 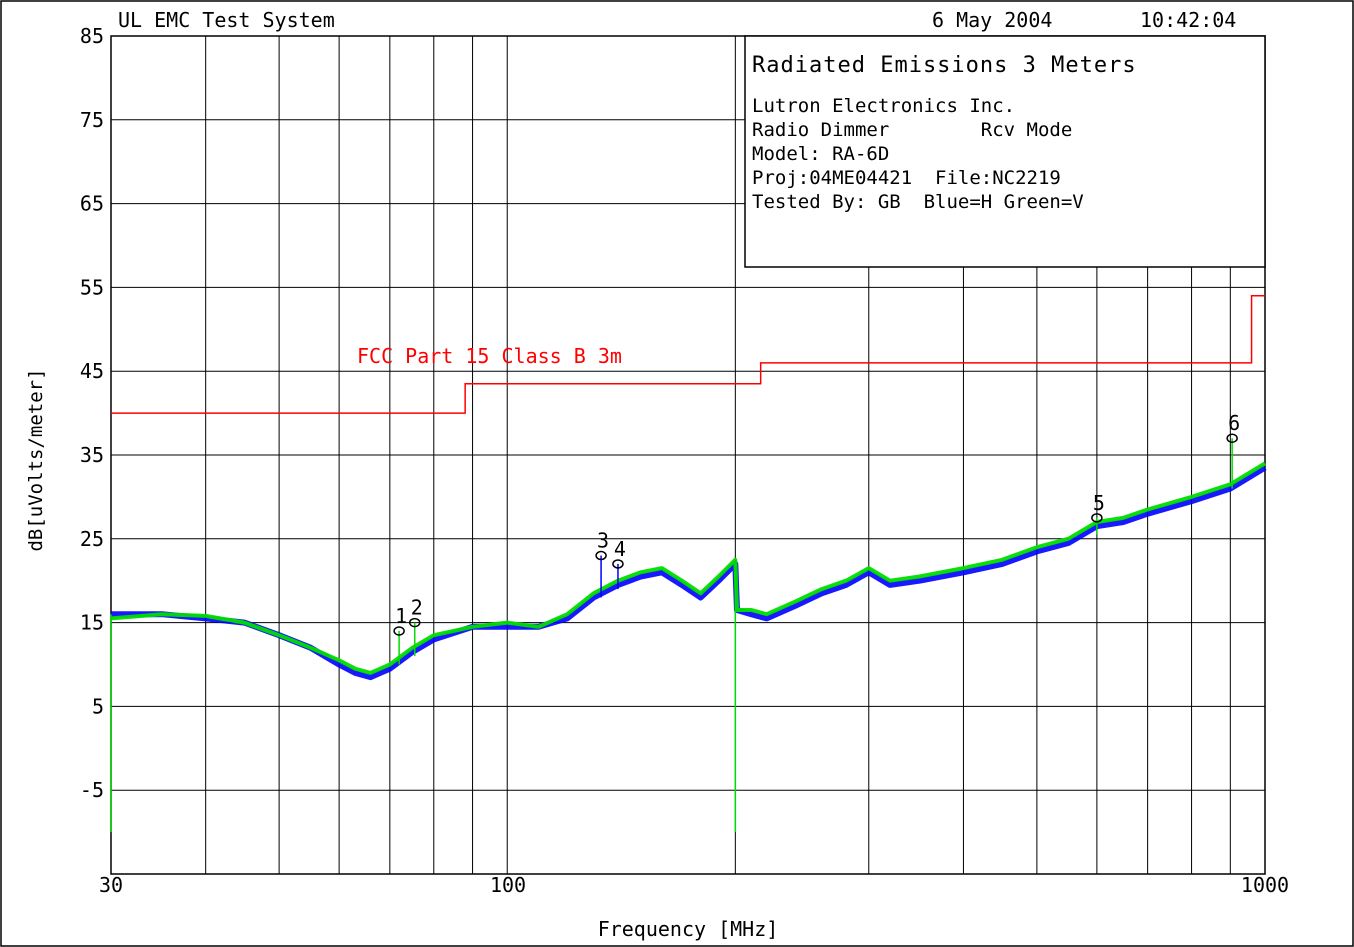 What do you see at coordinates (508, 885) in the screenshot?
I see `x-tick-label: 100` at bounding box center [508, 885].